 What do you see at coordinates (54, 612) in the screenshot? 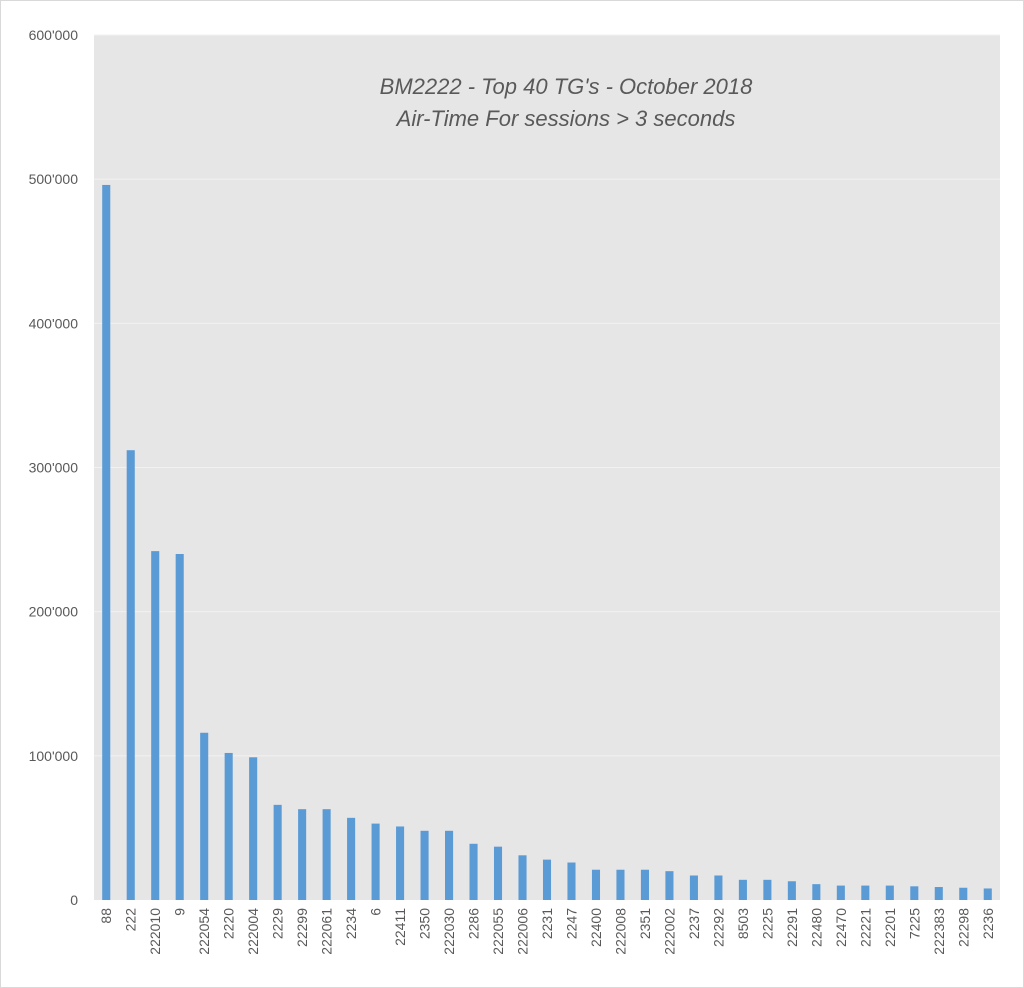
I see `y-tick-label: 200'000` at bounding box center [54, 612].